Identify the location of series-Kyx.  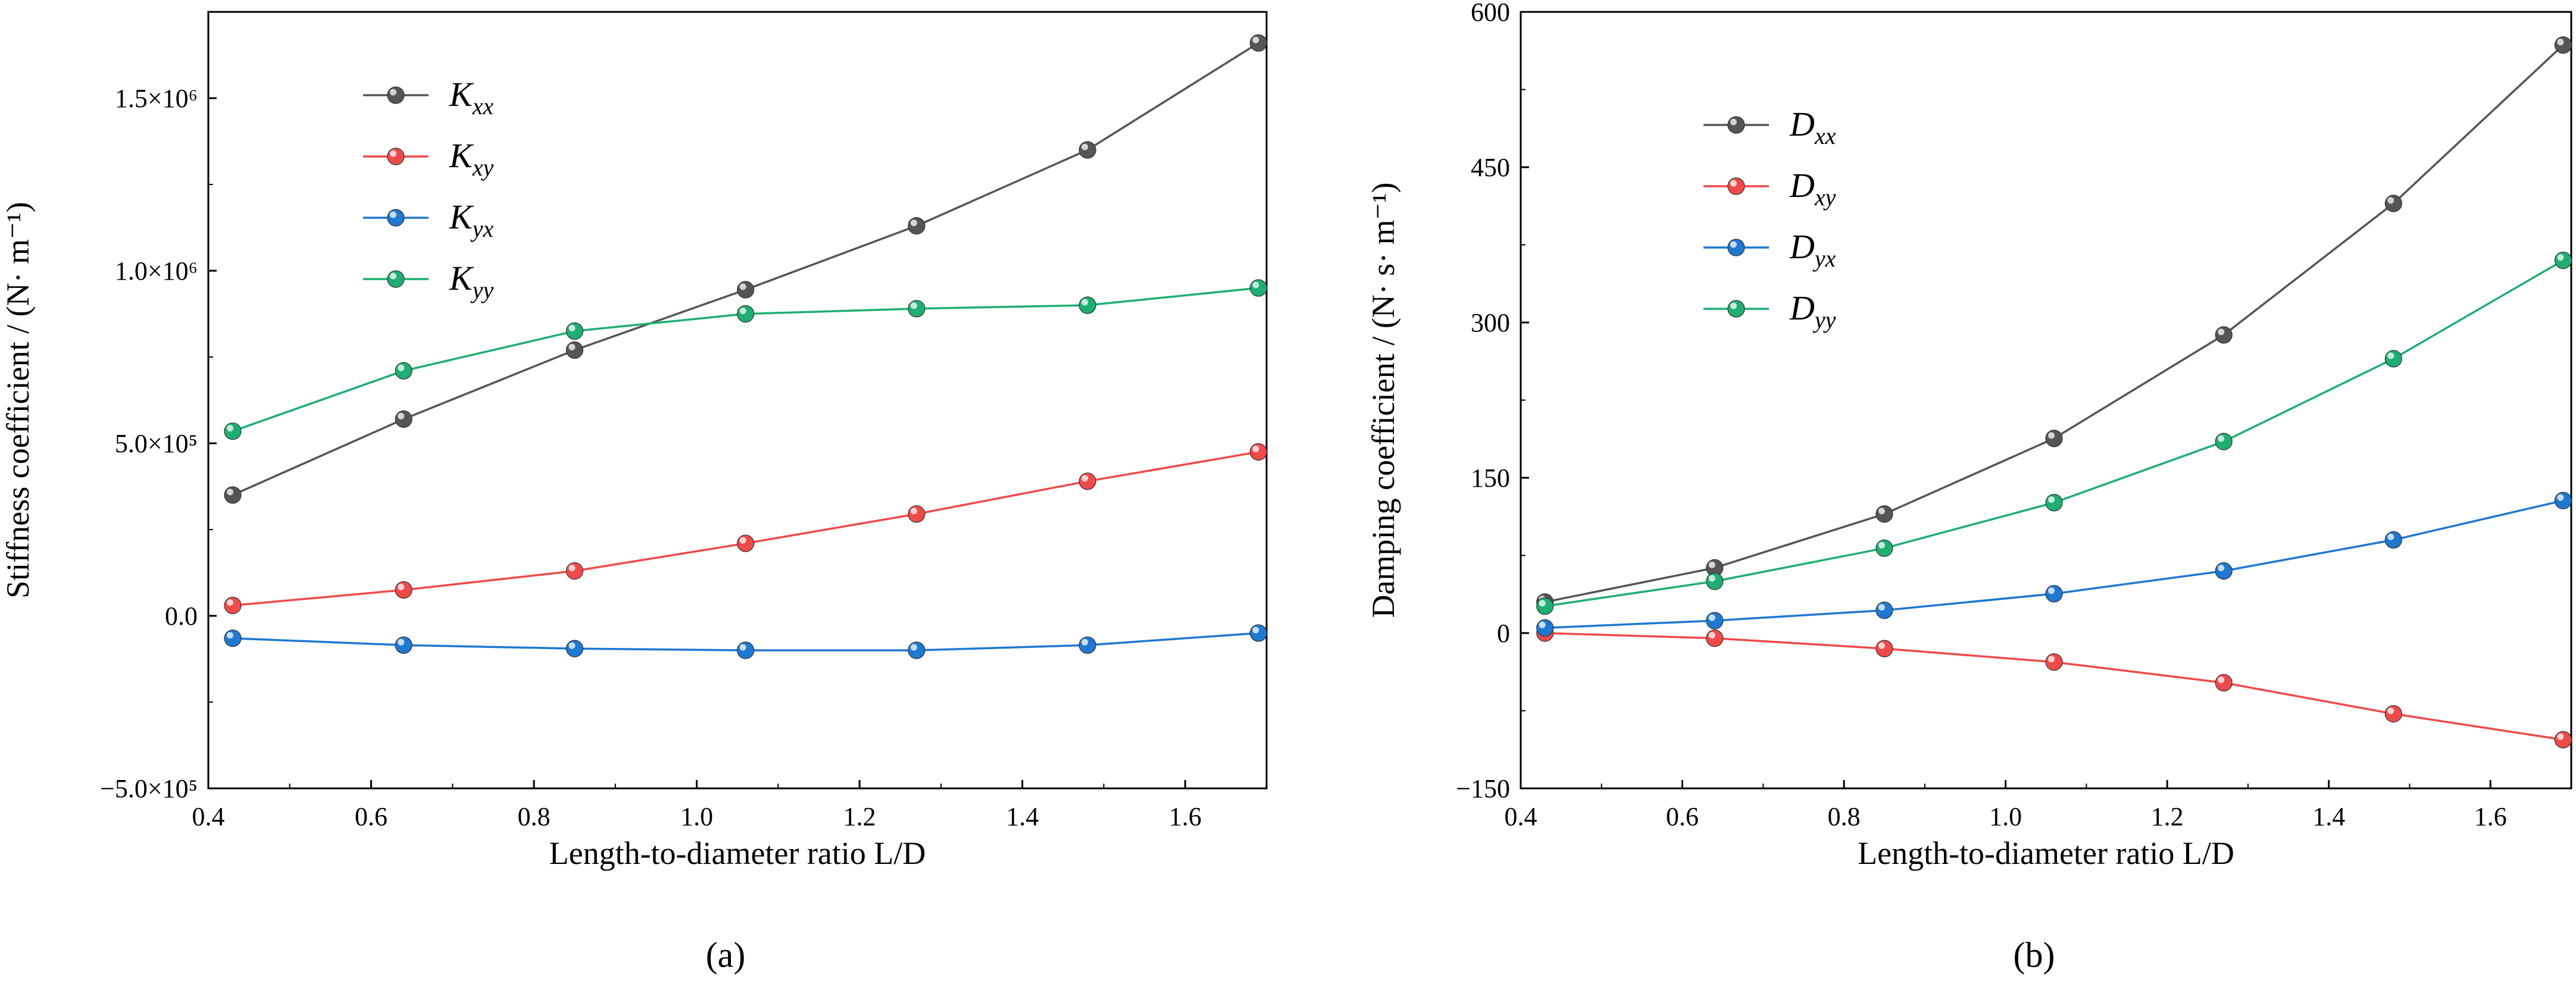
(745, 641).